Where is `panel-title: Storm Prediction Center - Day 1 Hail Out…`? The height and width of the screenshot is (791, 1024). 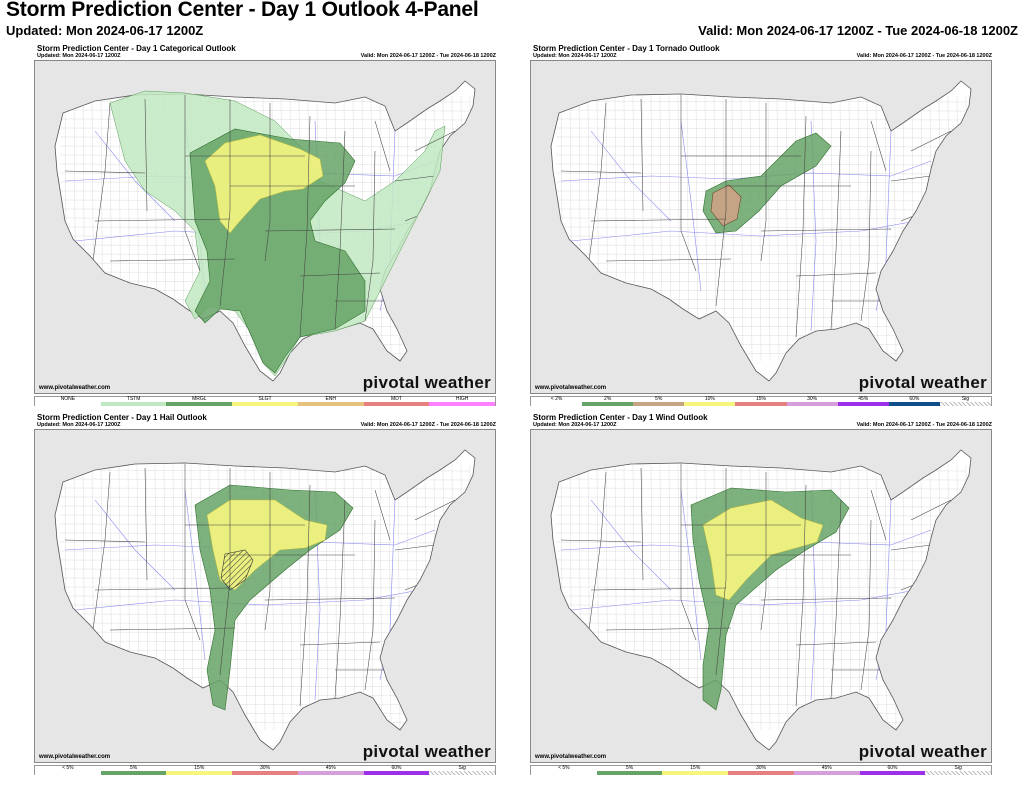 panel-title: Storm Prediction Center - Day 1 Hail Out… is located at coordinates (122, 417).